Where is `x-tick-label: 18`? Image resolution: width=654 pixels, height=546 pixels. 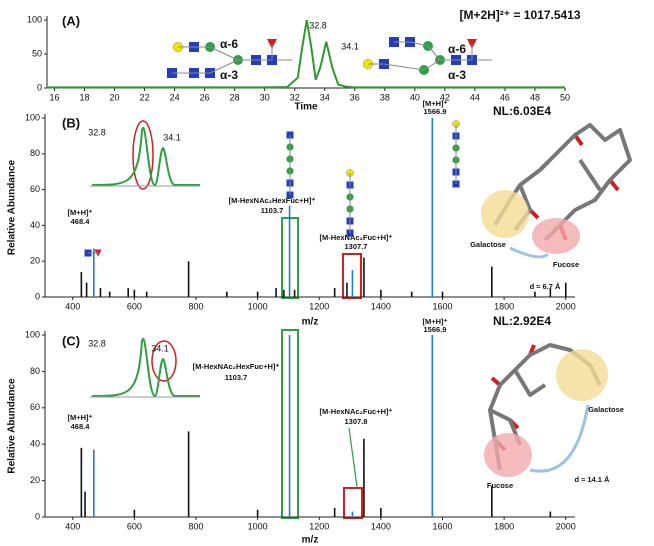
x-tick-label: 18 is located at coordinates (85, 97).